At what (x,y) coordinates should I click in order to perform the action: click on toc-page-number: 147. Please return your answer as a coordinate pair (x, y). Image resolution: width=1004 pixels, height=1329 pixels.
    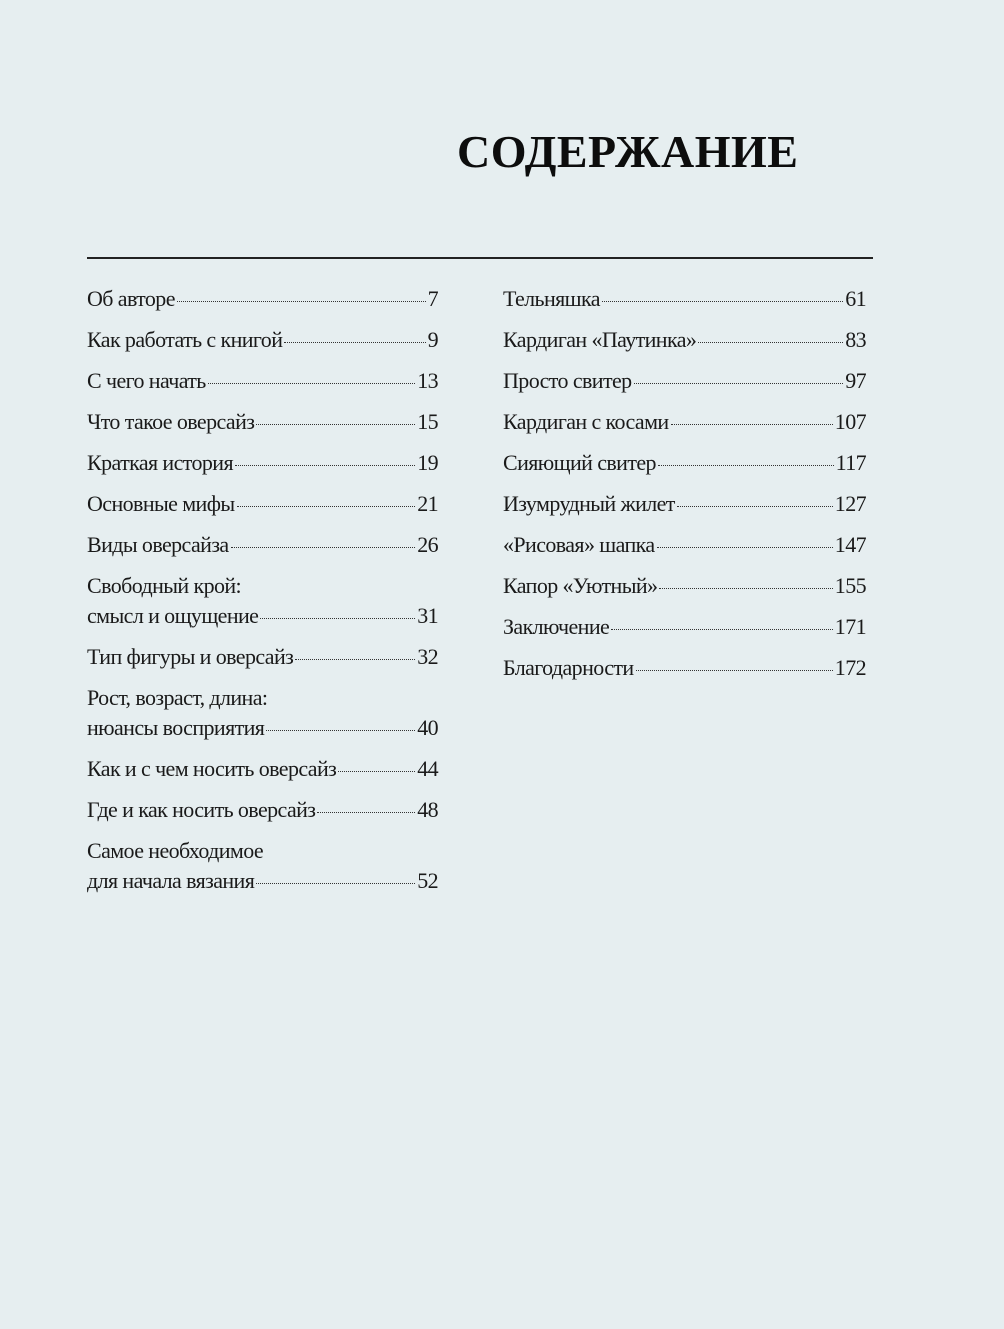
    Looking at the image, I should click on (850, 544).